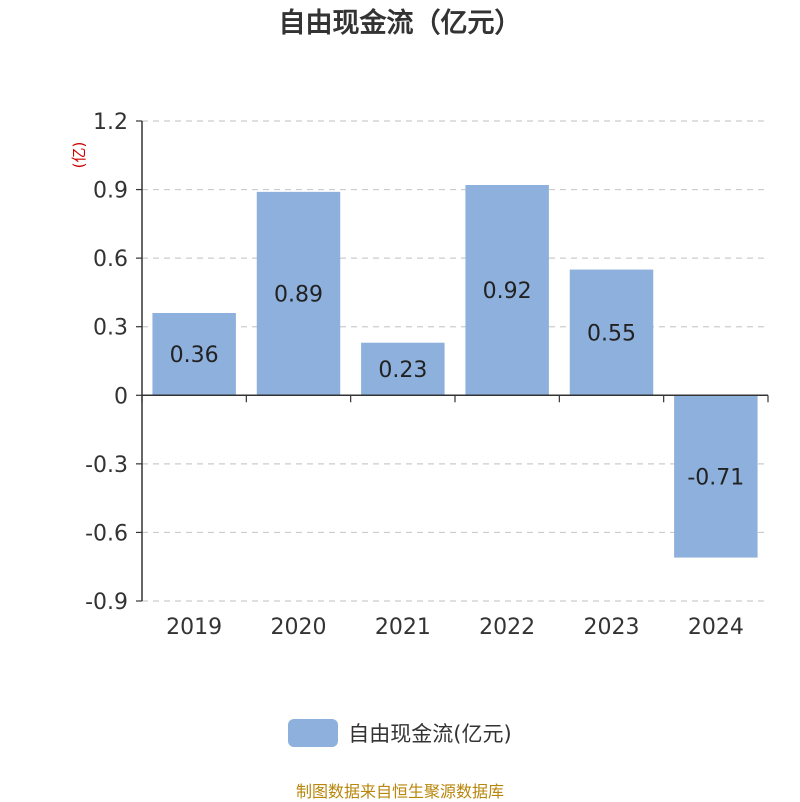 The height and width of the screenshot is (802, 800). What do you see at coordinates (399, 791) in the screenshot?
I see `source-note: 制图数据来自恒生聚源数据库` at bounding box center [399, 791].